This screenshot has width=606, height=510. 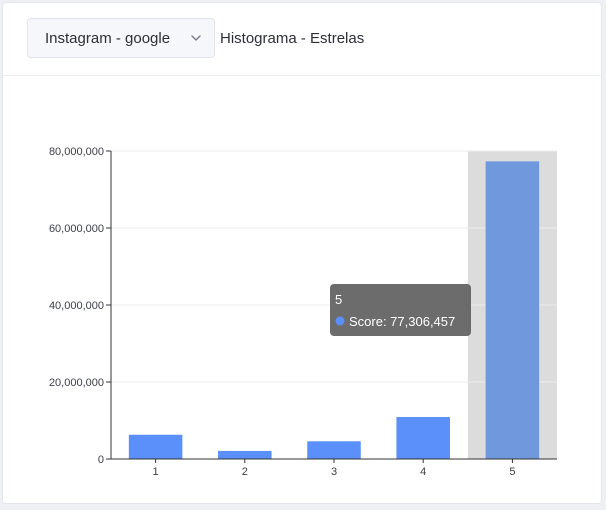 I want to click on source-dropdown: Instagram - google, so click(x=121, y=38).